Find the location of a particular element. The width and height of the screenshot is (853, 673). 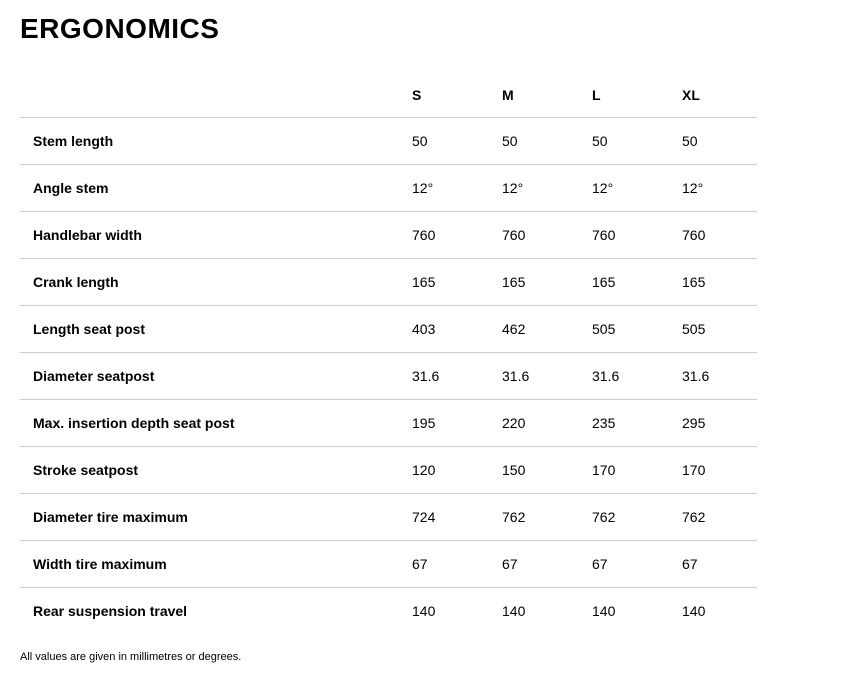

row-label: Diameter seatpost is located at coordinates (216, 376).